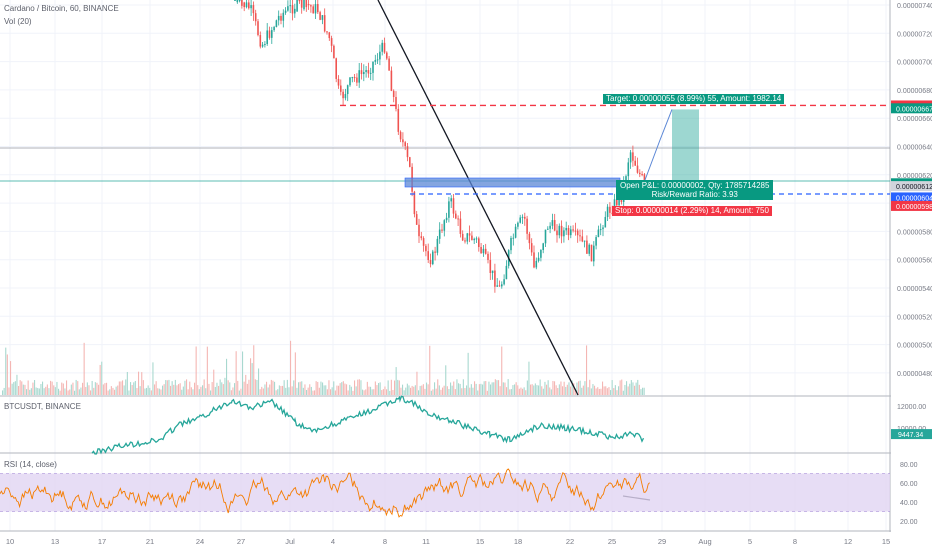 The width and height of the screenshot is (932, 550). I want to click on price-tag-label: 0.00000667, so click(914, 109).